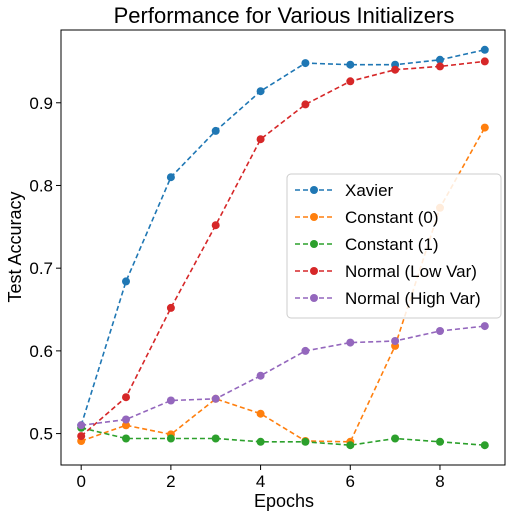  What do you see at coordinates (344, 190) in the screenshot?
I see `legend-item: Xavier` at bounding box center [344, 190].